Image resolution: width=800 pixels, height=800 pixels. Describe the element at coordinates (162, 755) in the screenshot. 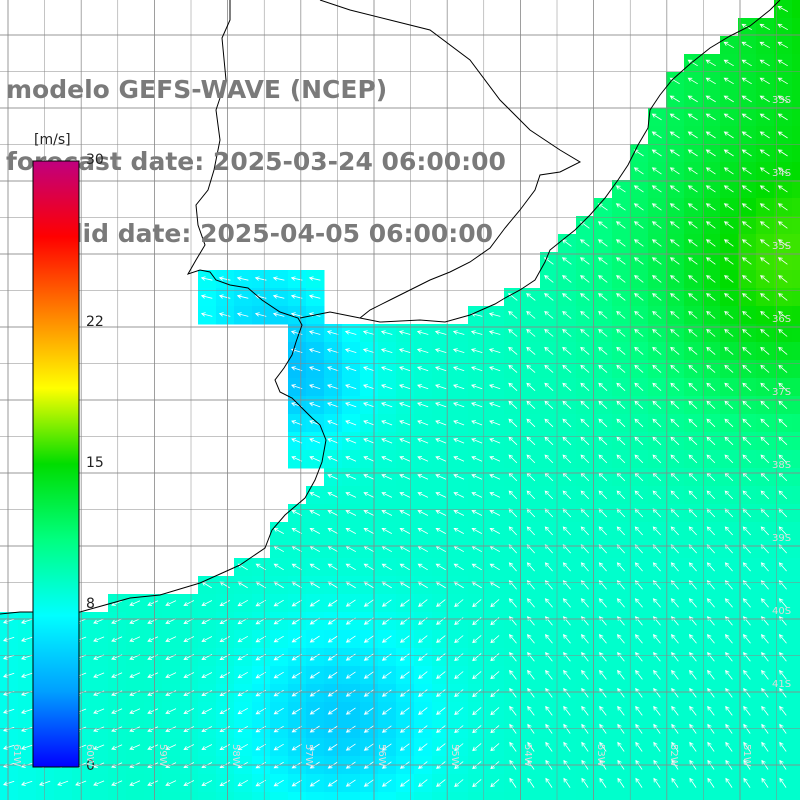

I see `longitude-label: 59W` at that location.